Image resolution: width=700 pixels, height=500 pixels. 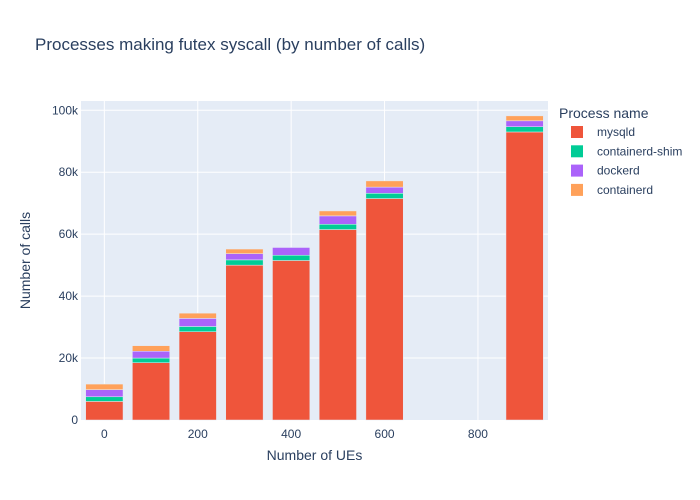 I want to click on y-tick-label: 100k, so click(x=65, y=110).